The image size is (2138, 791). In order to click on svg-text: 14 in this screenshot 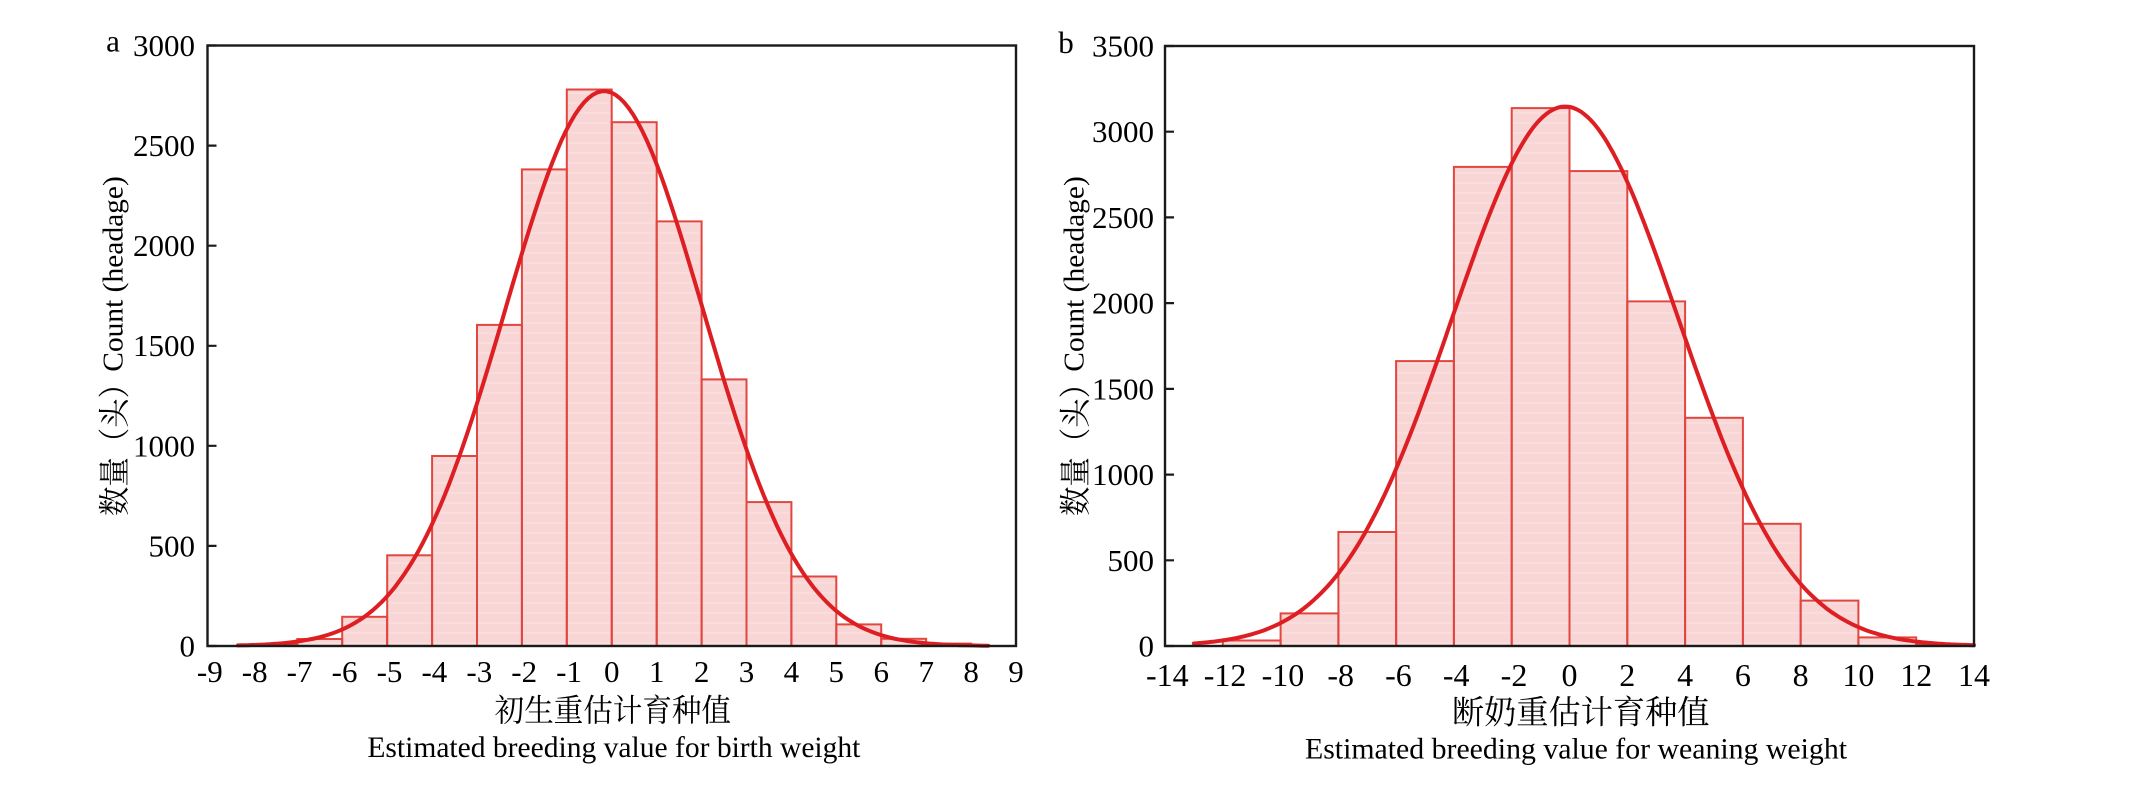, I will do `click(1974, 675)`.